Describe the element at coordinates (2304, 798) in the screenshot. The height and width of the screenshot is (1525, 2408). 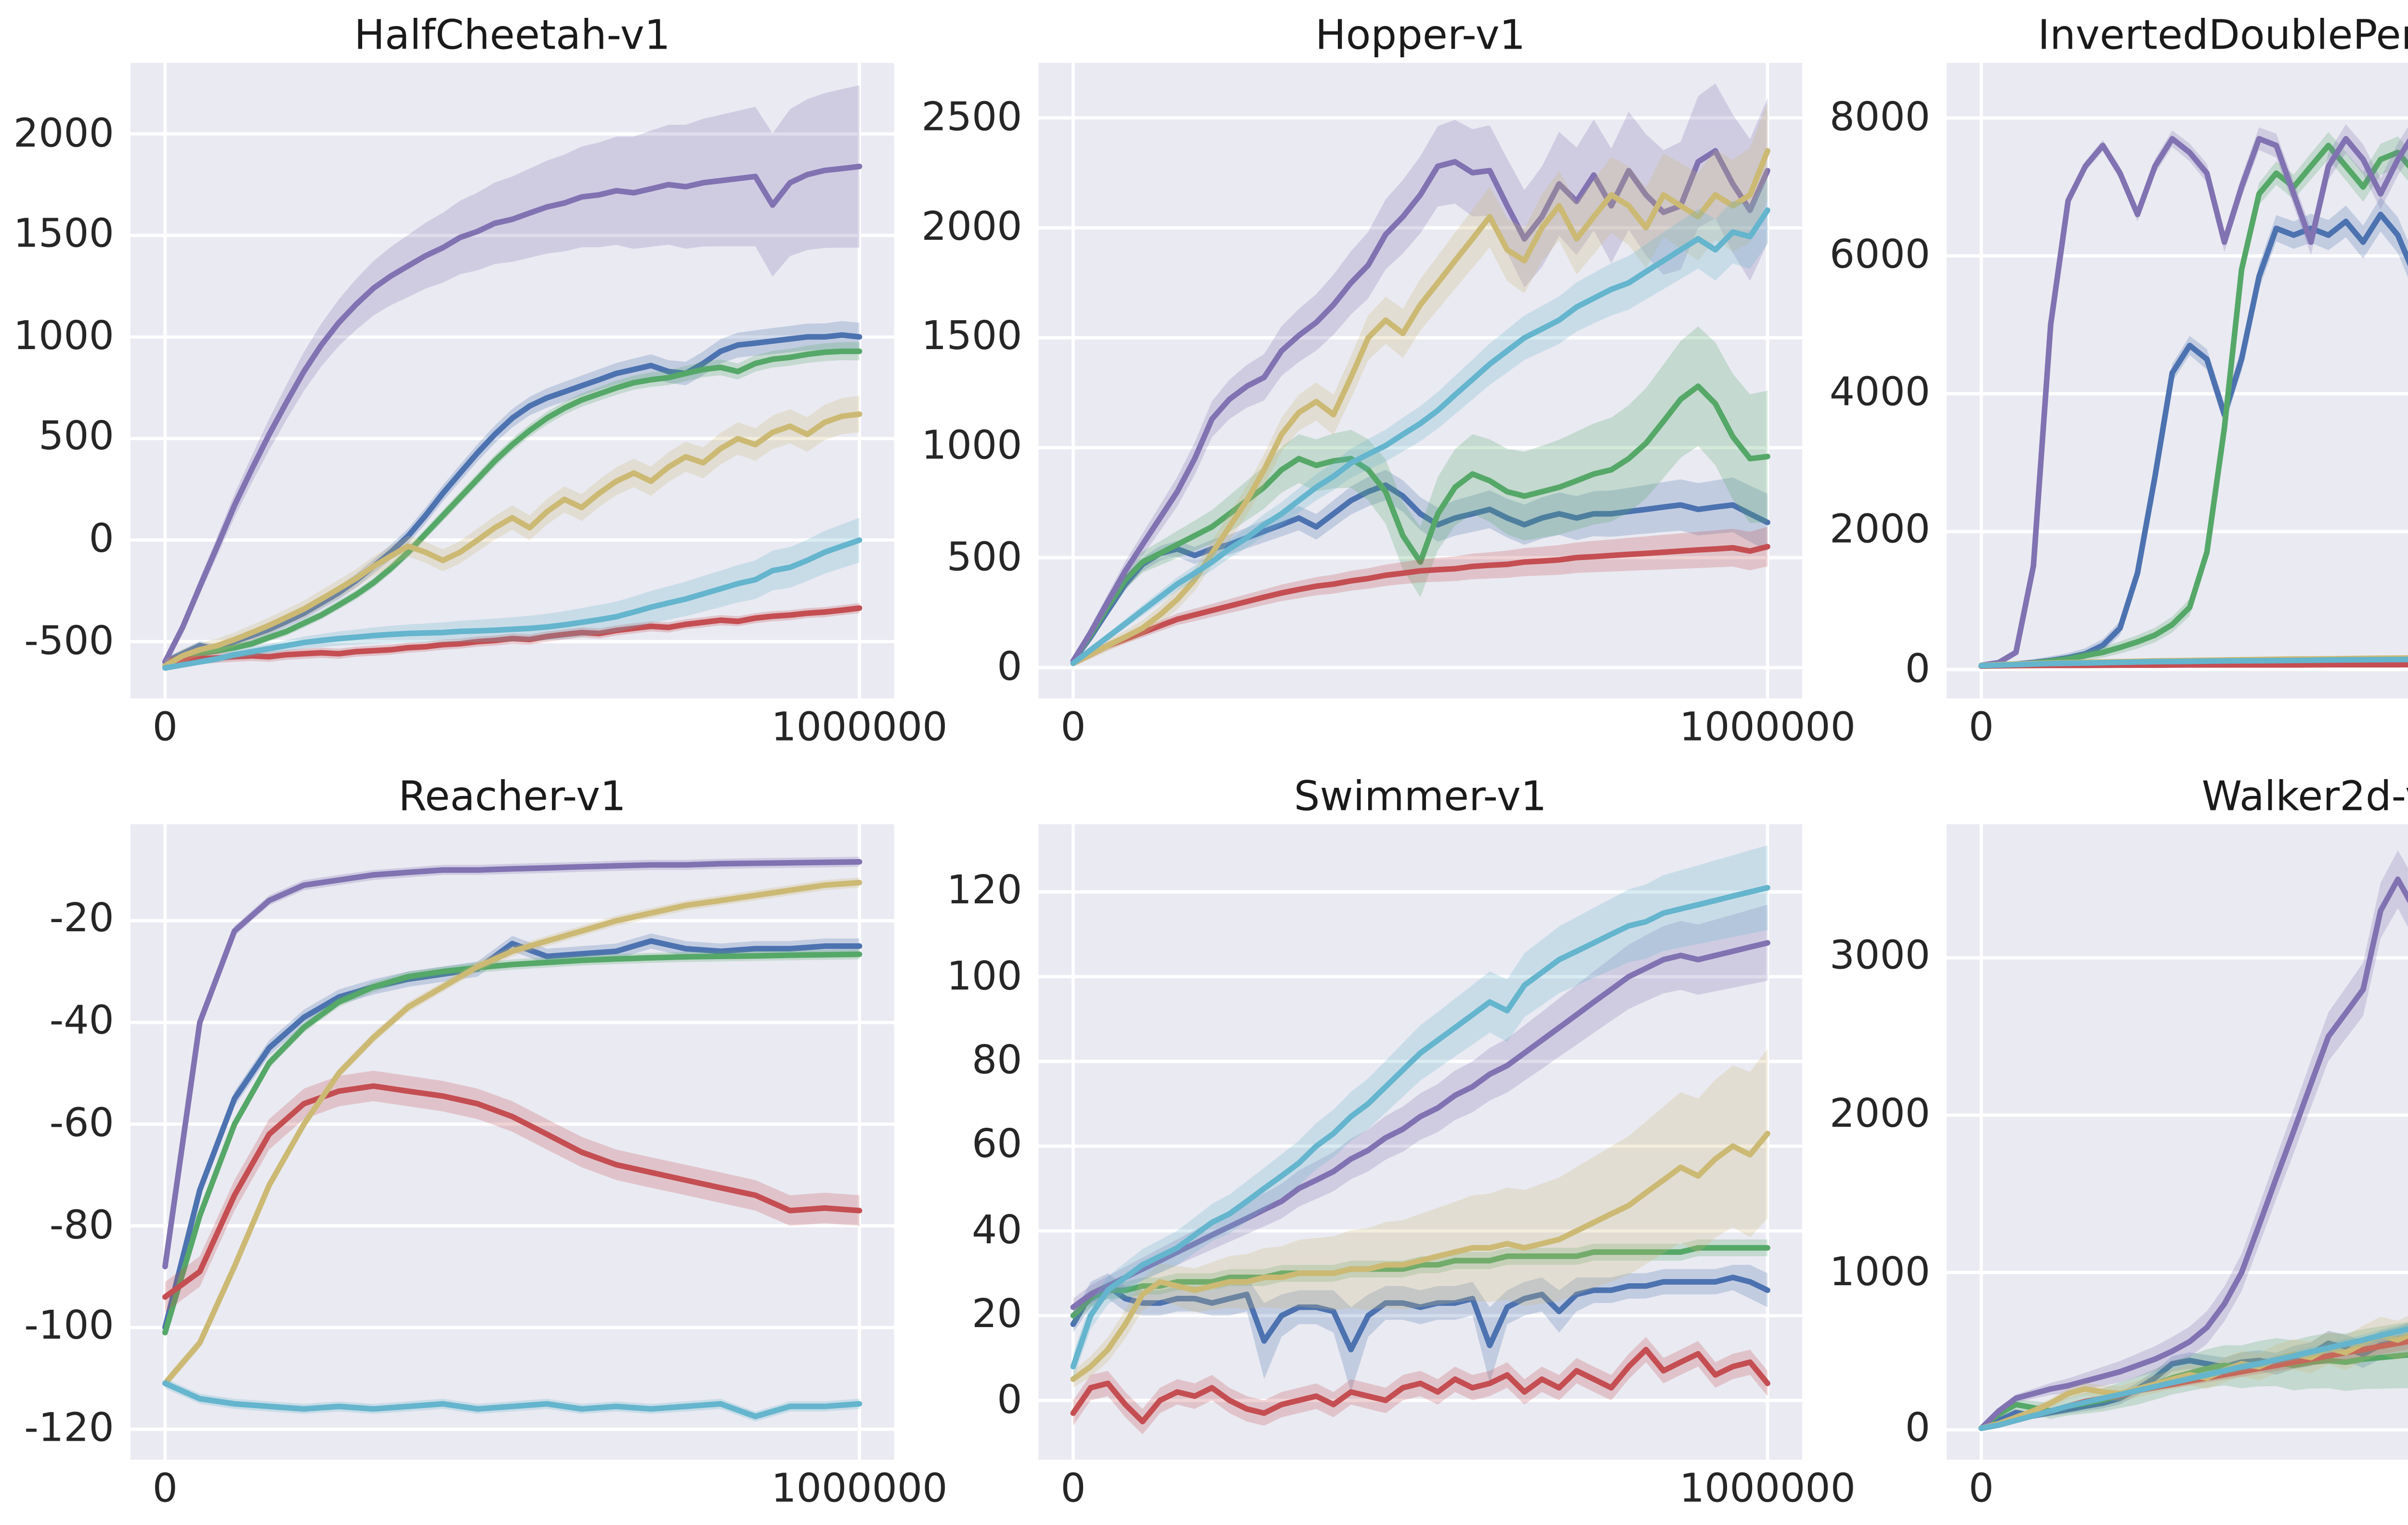
I see `chart-title: Walker2d-v1` at that location.